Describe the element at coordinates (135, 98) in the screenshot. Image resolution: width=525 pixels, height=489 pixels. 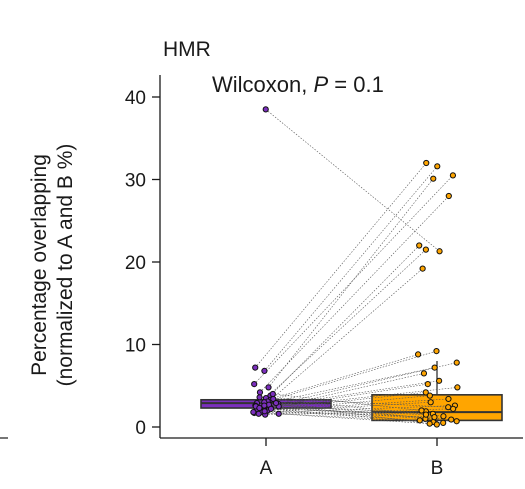
I see `y-tick-label-40: 40` at that location.